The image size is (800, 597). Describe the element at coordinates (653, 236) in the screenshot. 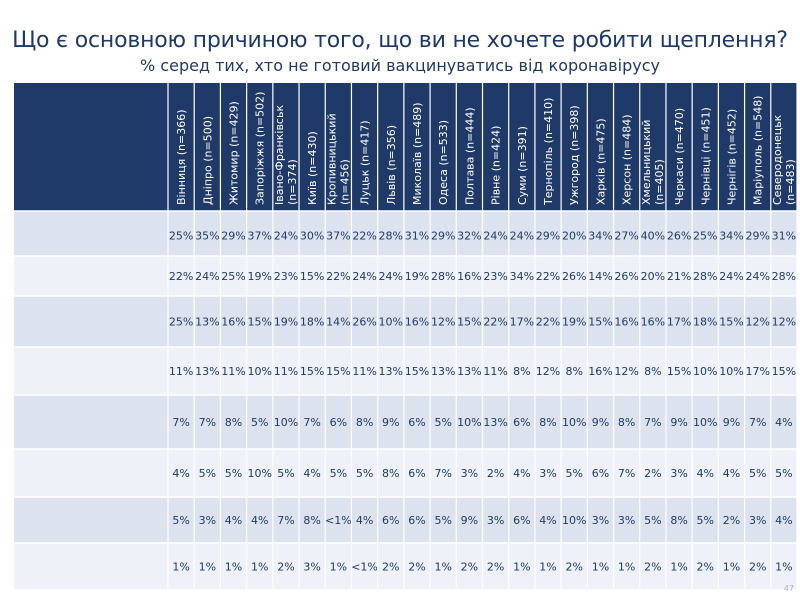

I see `table-cell: 40%` at that location.